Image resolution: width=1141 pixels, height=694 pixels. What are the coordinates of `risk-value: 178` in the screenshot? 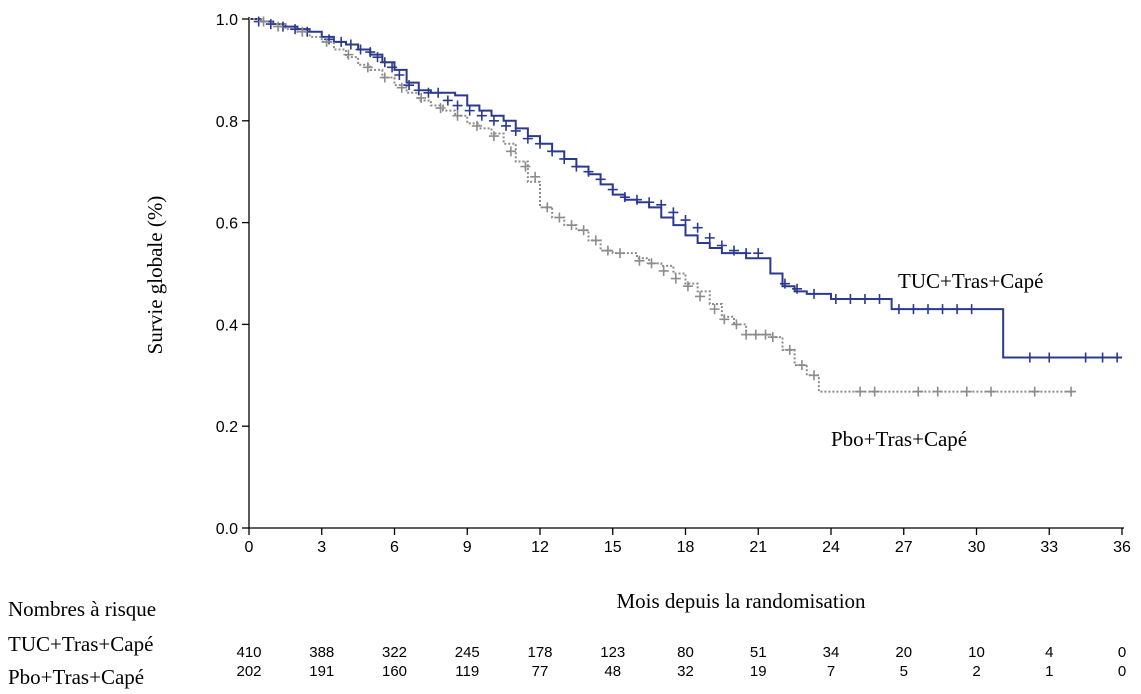 It's located at (539, 652).